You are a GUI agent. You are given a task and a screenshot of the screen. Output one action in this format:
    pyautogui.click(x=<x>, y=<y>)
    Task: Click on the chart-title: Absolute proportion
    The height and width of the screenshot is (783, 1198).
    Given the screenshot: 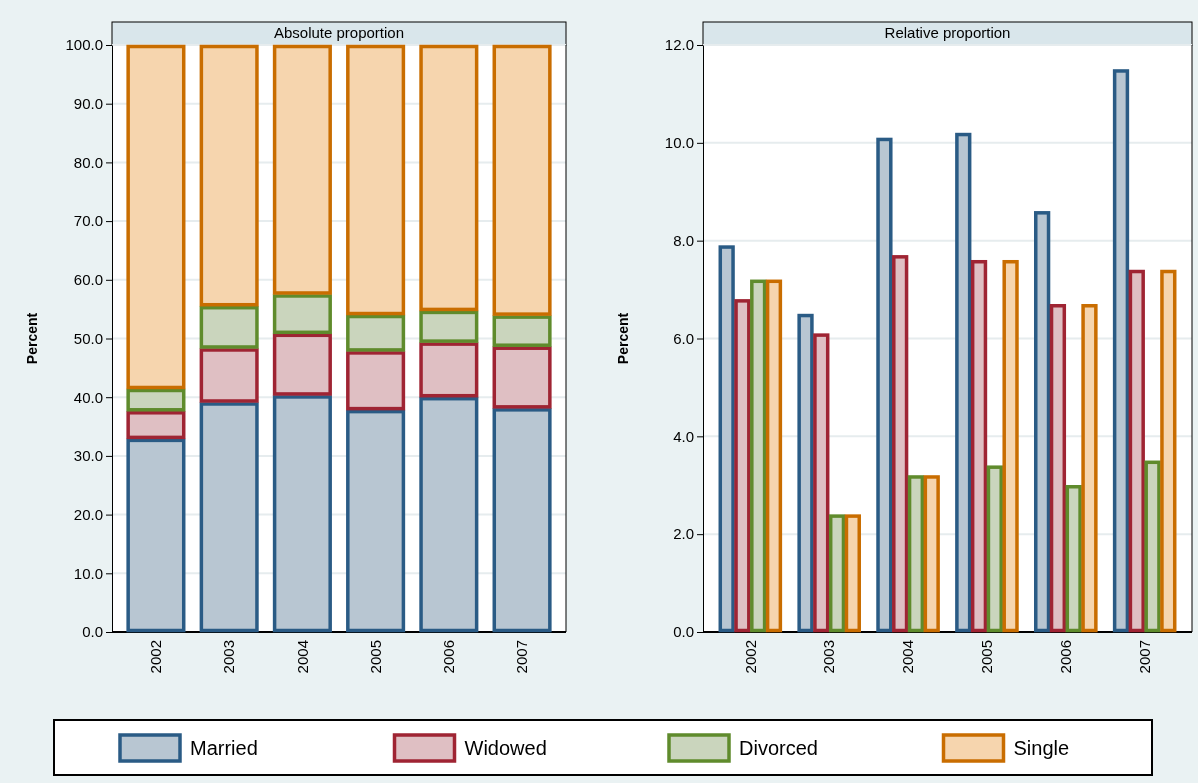 What is the action you would take?
    pyautogui.click(x=339, y=32)
    